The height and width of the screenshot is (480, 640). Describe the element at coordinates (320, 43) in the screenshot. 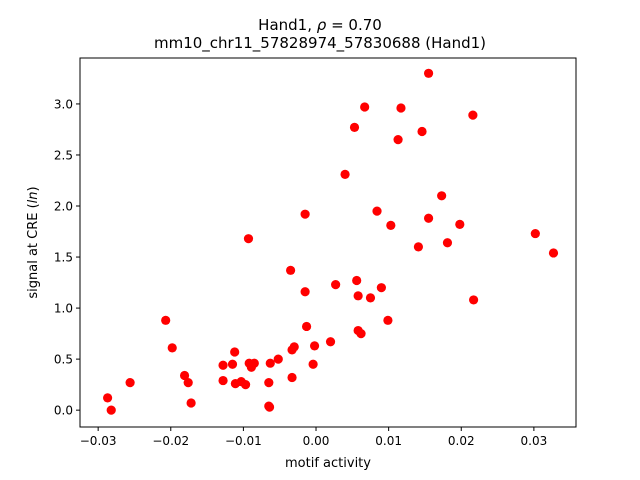

I see `chart-title-line2: mm10_chr11_57828974_57830688 (Hand1)` at that location.